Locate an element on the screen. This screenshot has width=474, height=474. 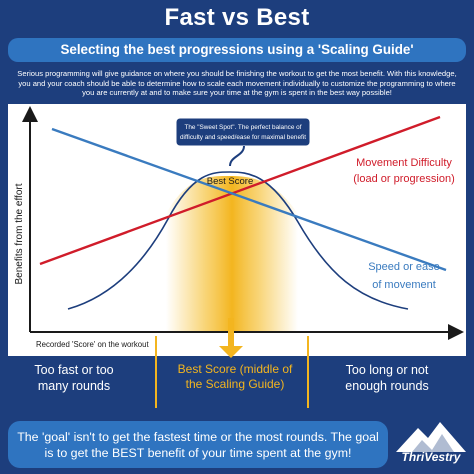
sweet-spot-callout-line1: The "Sweet Spot". The perfect balance of is located at coordinates (242, 127).